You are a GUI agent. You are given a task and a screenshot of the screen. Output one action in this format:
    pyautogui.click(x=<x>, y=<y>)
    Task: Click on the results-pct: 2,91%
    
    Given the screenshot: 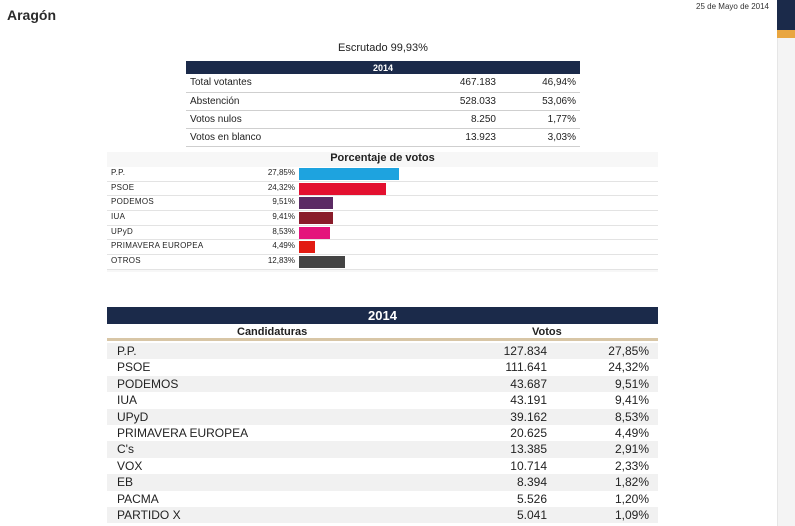 What is the action you would take?
    pyautogui.click(x=631, y=449)
    